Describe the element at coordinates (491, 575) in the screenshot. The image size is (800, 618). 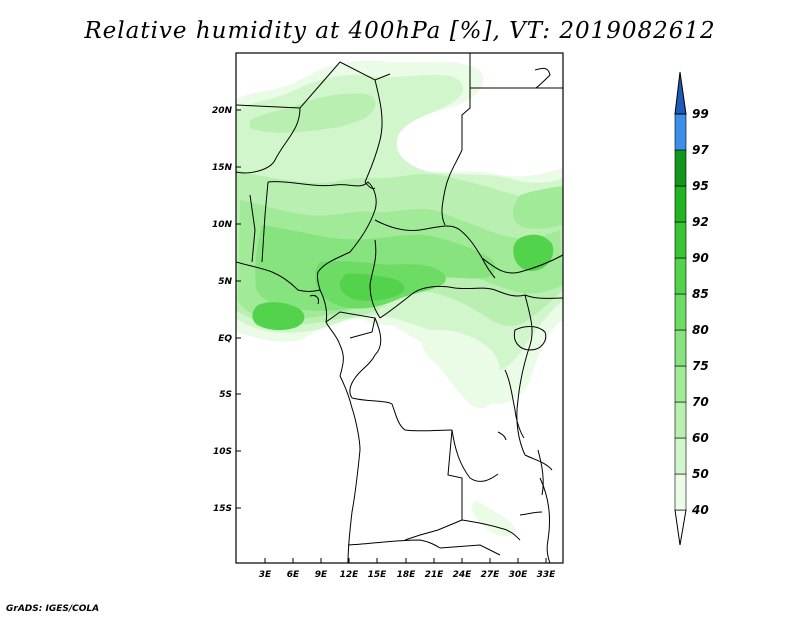
I see `lon-tick-label: 27E` at that location.